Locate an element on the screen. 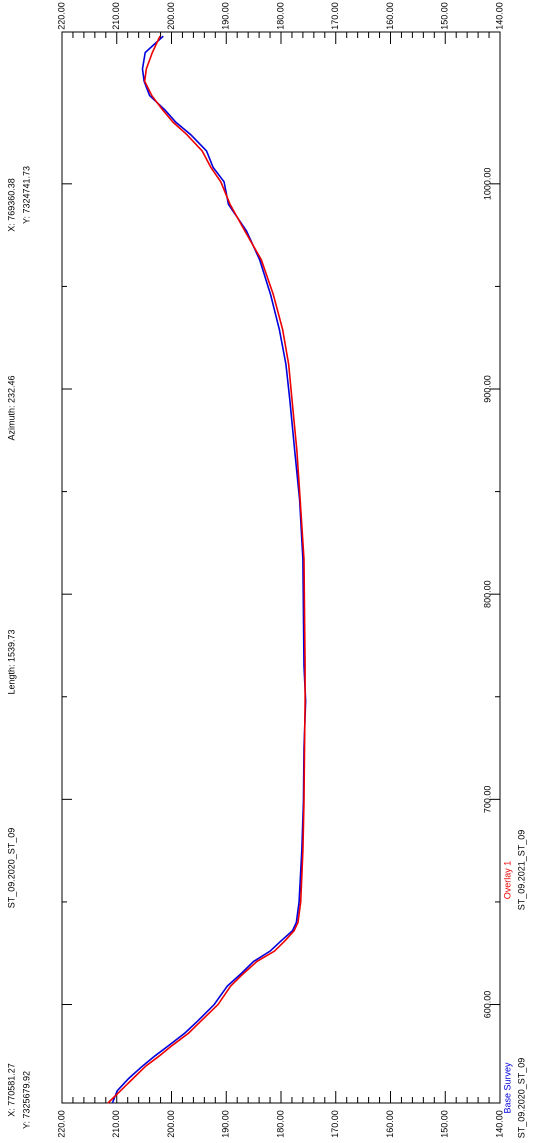  annotation: Length: 1539.73 is located at coordinates (11, 661).